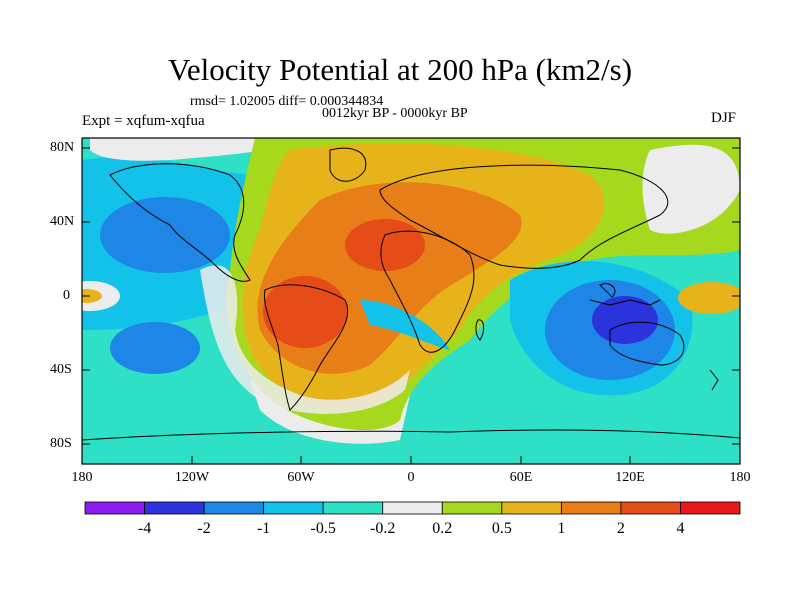  What do you see at coordinates (143, 121) in the screenshot?
I see `experiment-label: Expt = xqfum-xqfua` at bounding box center [143, 121].